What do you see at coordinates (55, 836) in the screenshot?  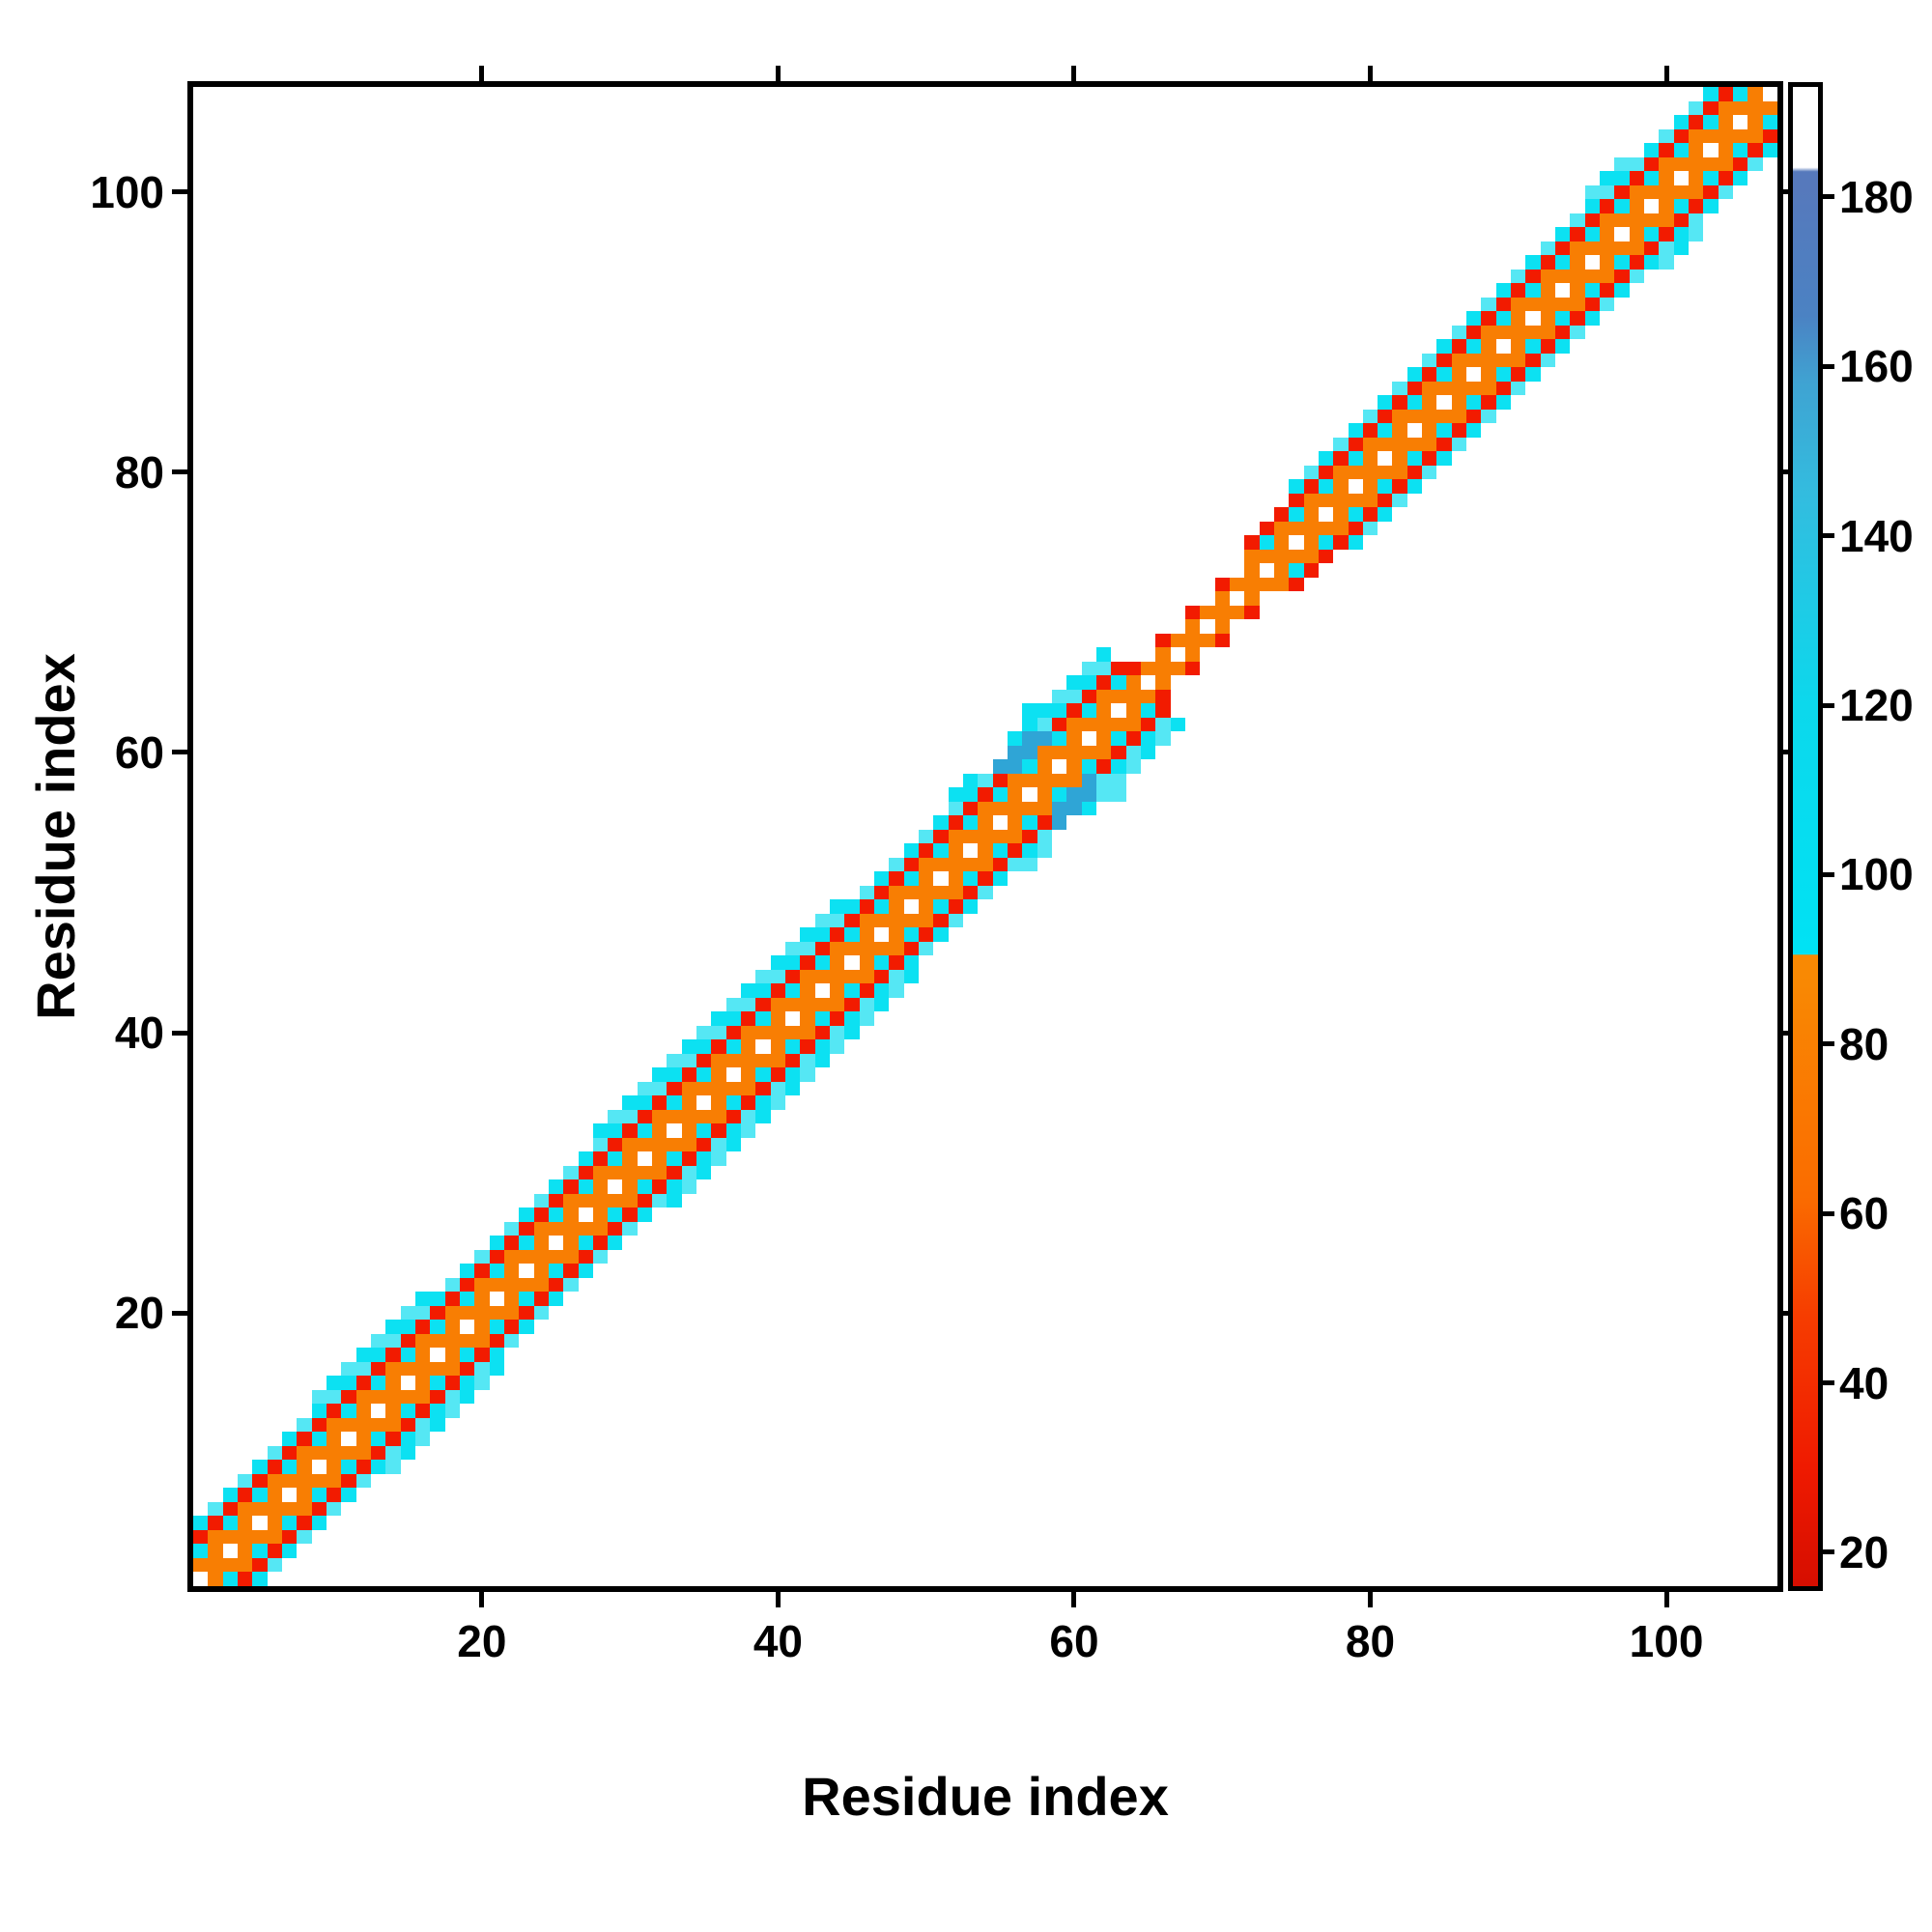 I see `y-axis-label: Residue index` at bounding box center [55, 836].